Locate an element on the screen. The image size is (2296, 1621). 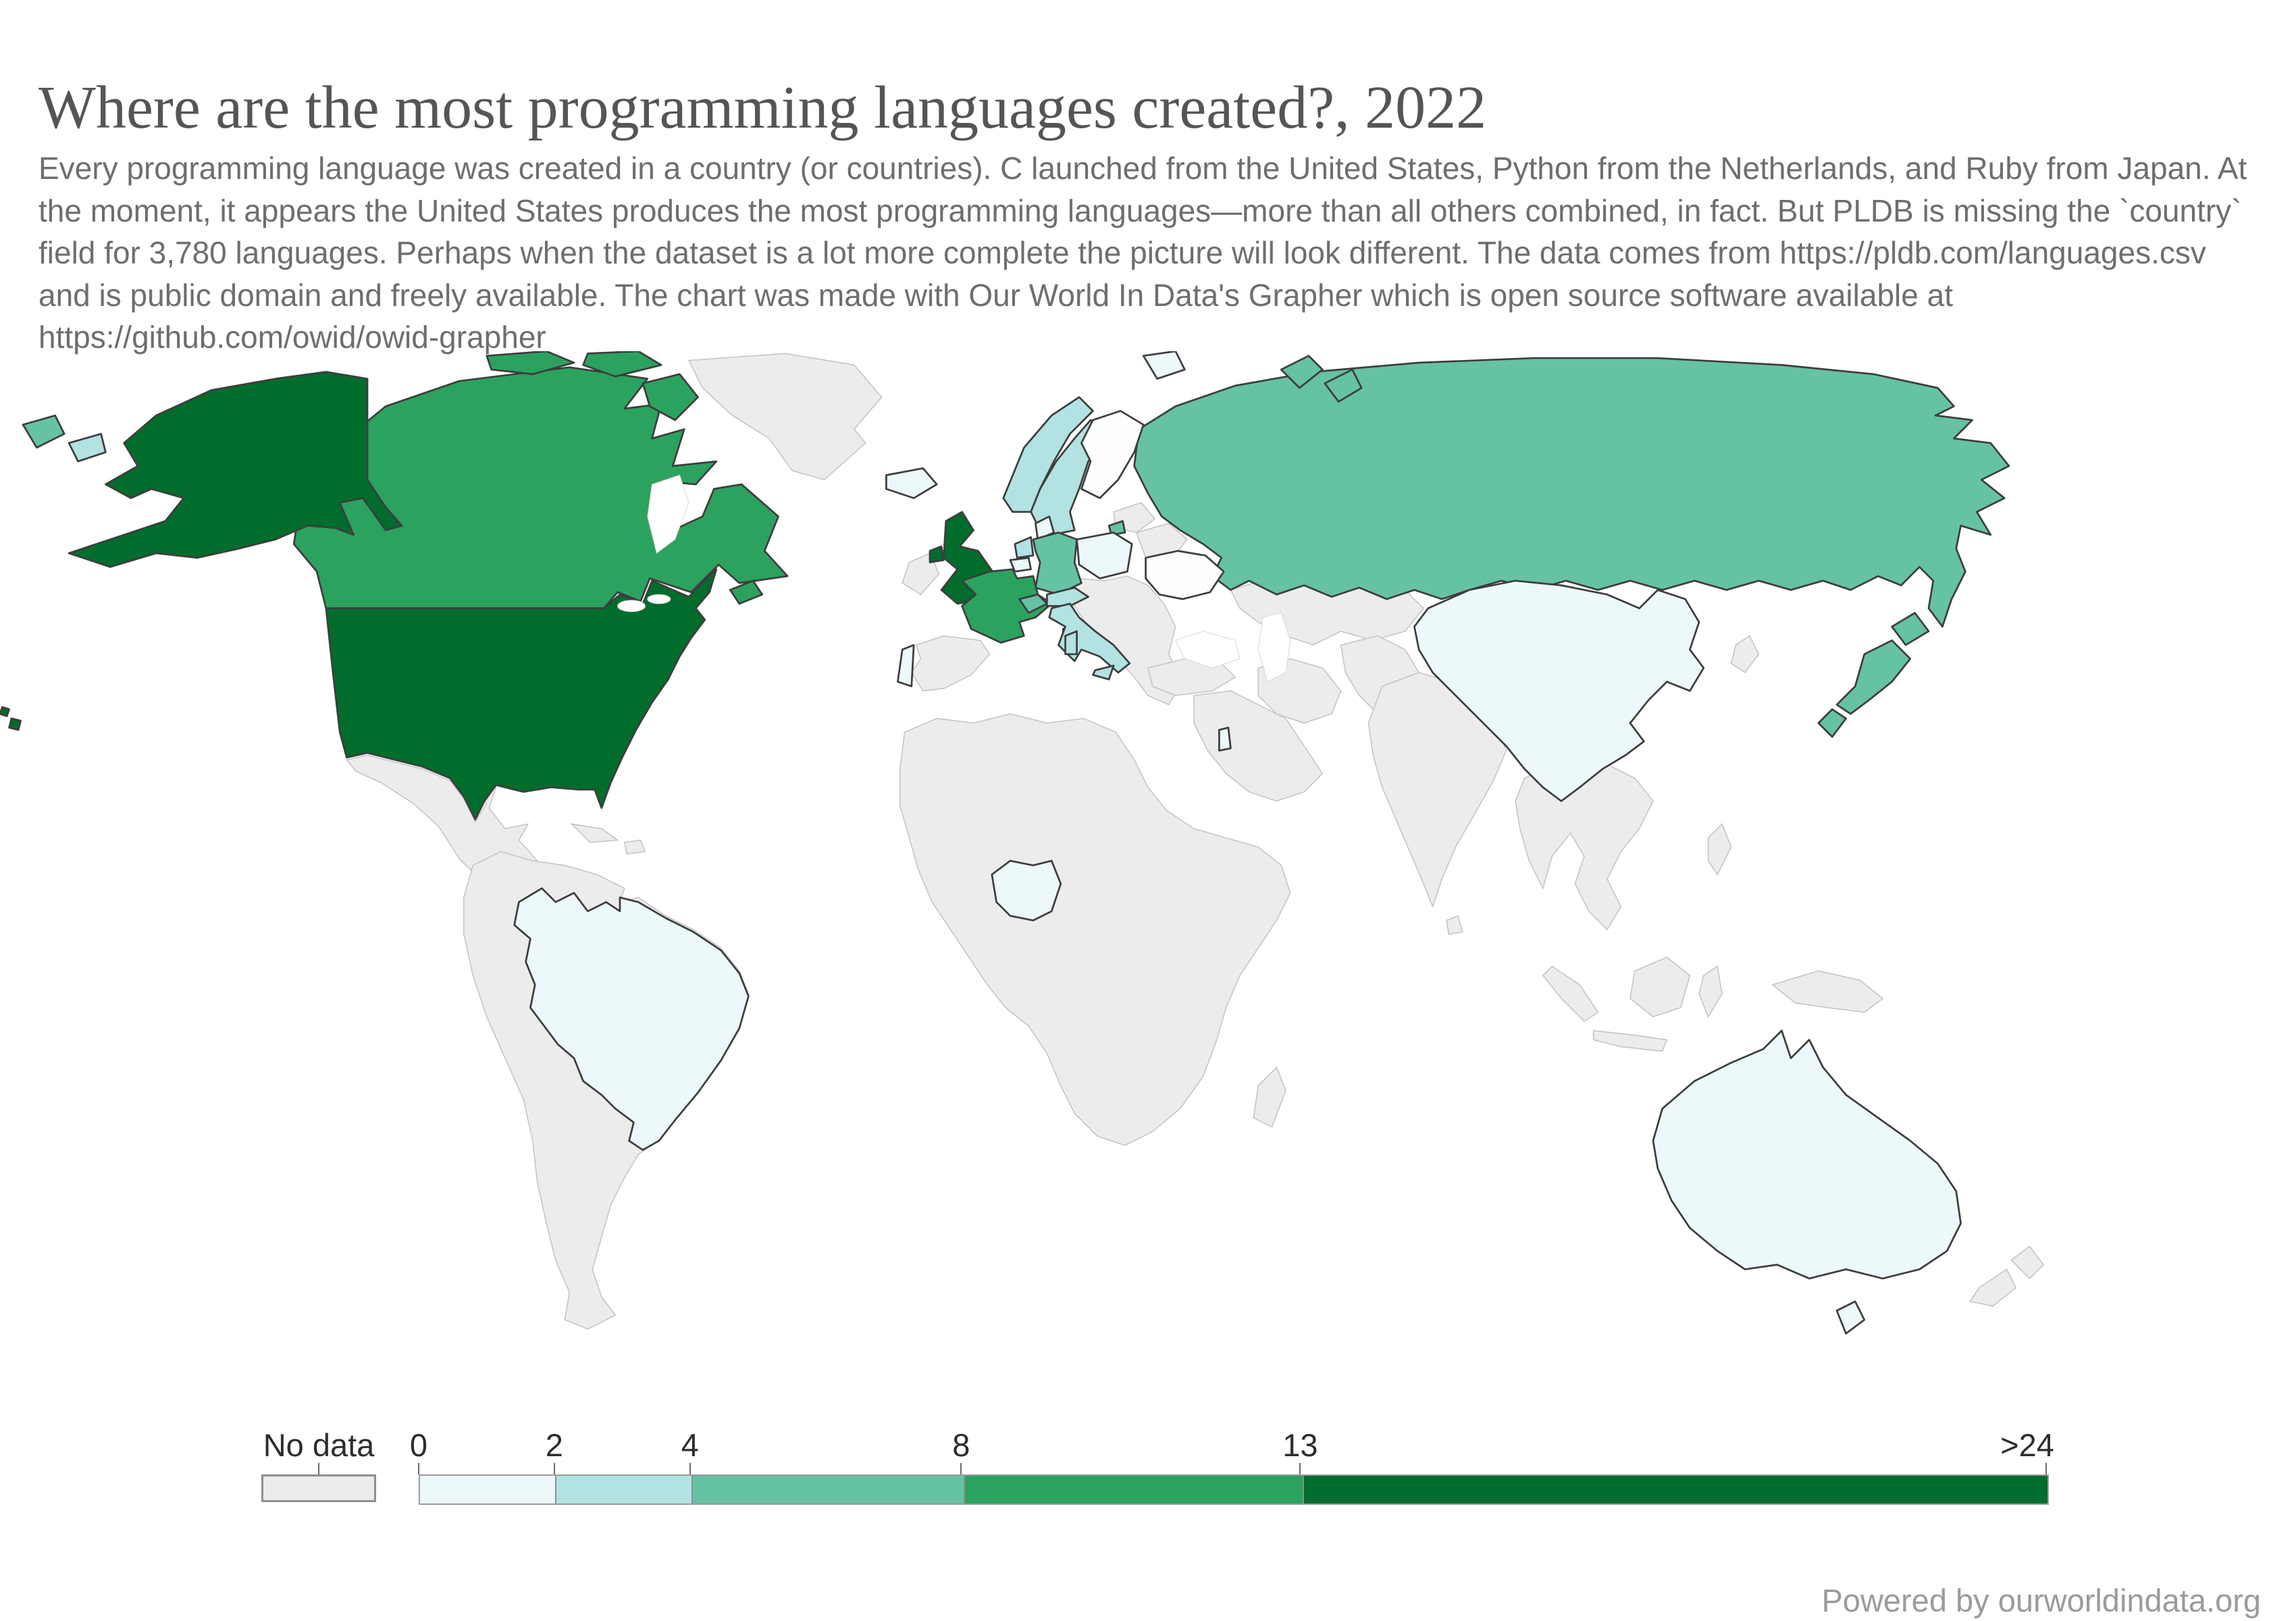
country-australia is located at coordinates (1807, 1154).